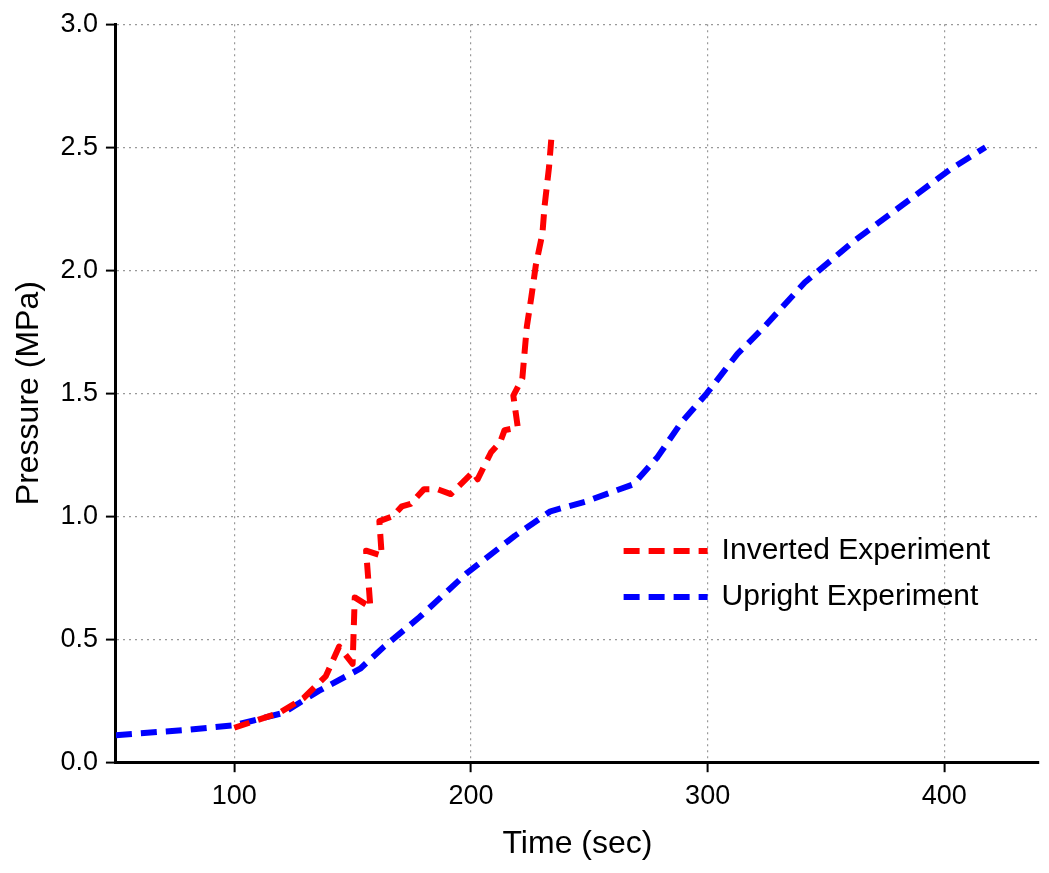 This screenshot has width=1049, height=873. I want to click on legend-label: Upright Experiment, so click(850, 595).